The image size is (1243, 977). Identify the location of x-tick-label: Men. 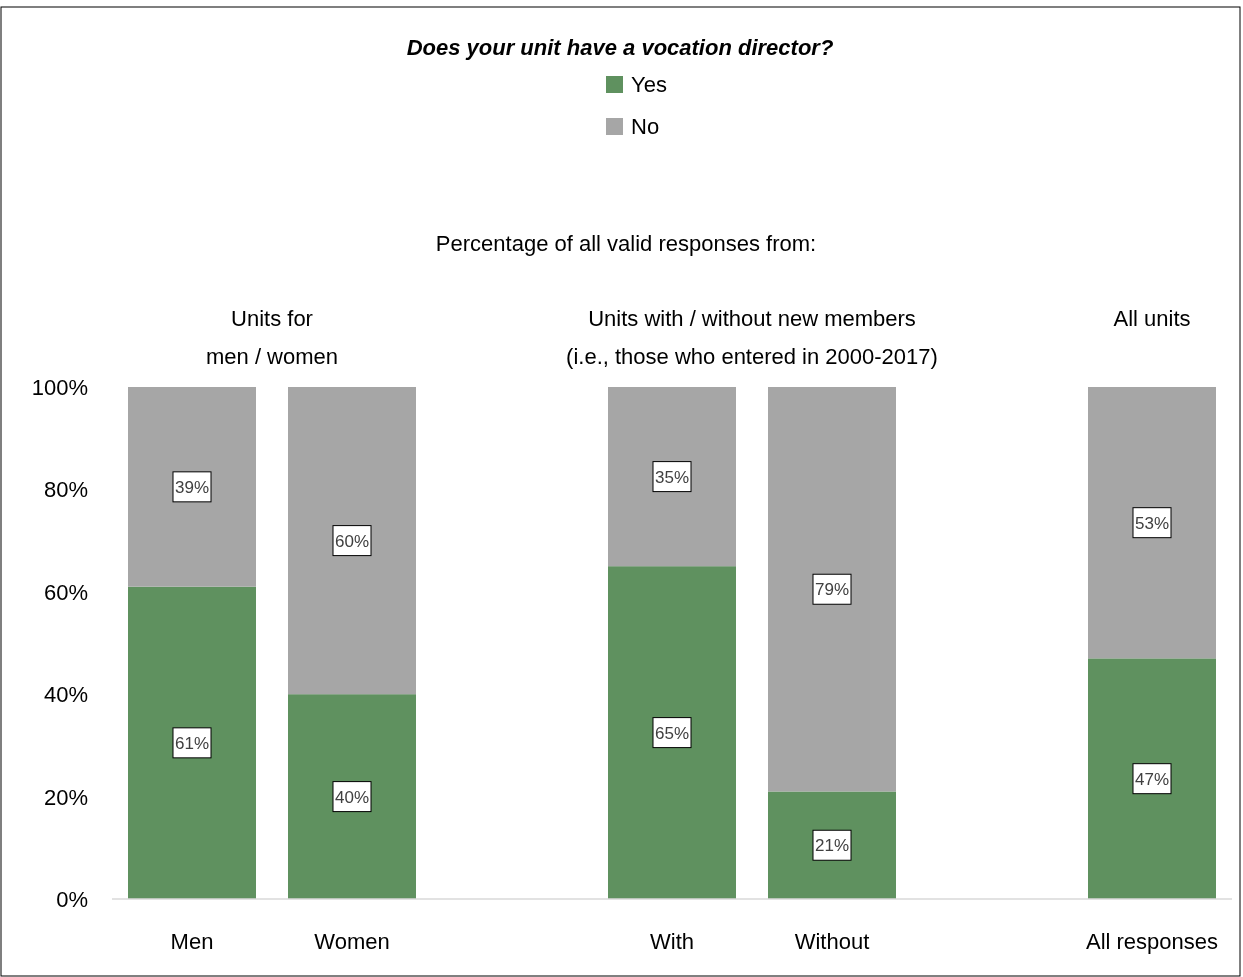
(192, 941).